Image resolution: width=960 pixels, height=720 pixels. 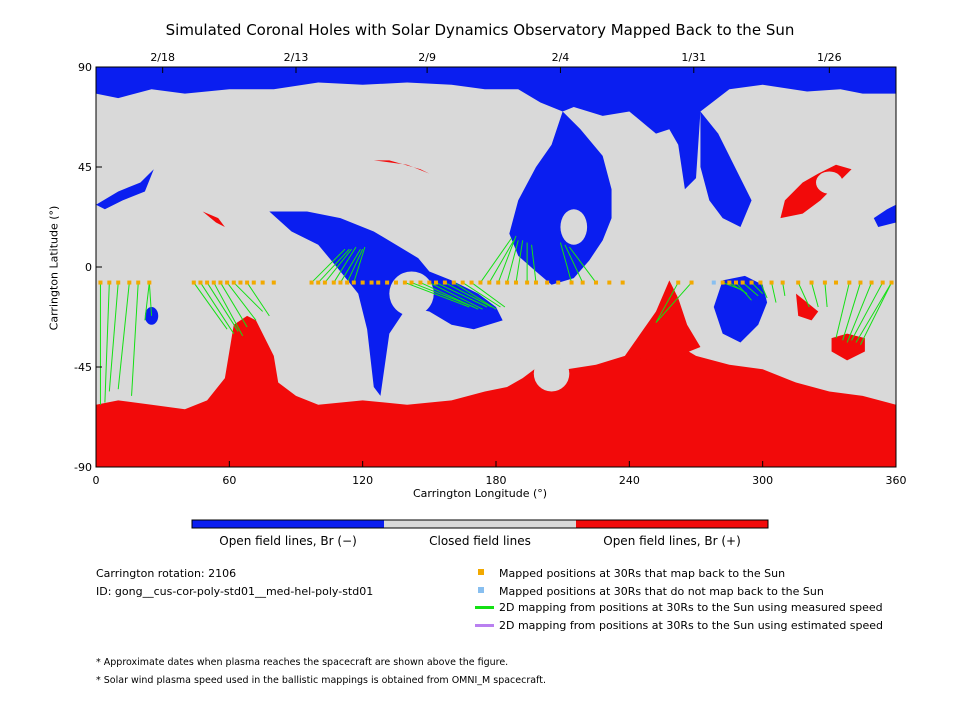 I want to click on colorbar-closed, so click(x=480, y=524).